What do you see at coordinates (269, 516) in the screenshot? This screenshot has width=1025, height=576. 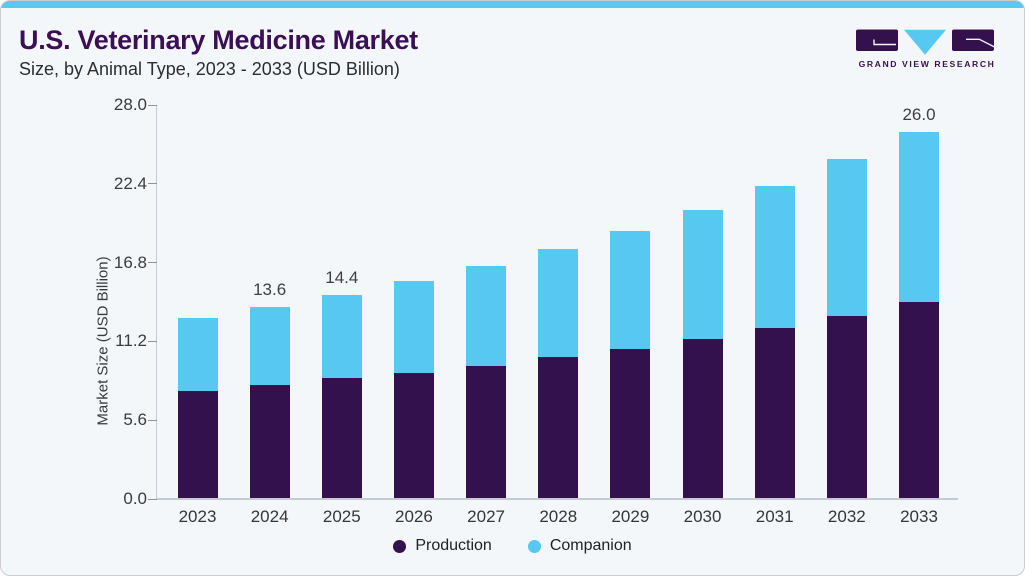 I see `x-axis-category-label: 2024` at bounding box center [269, 516].